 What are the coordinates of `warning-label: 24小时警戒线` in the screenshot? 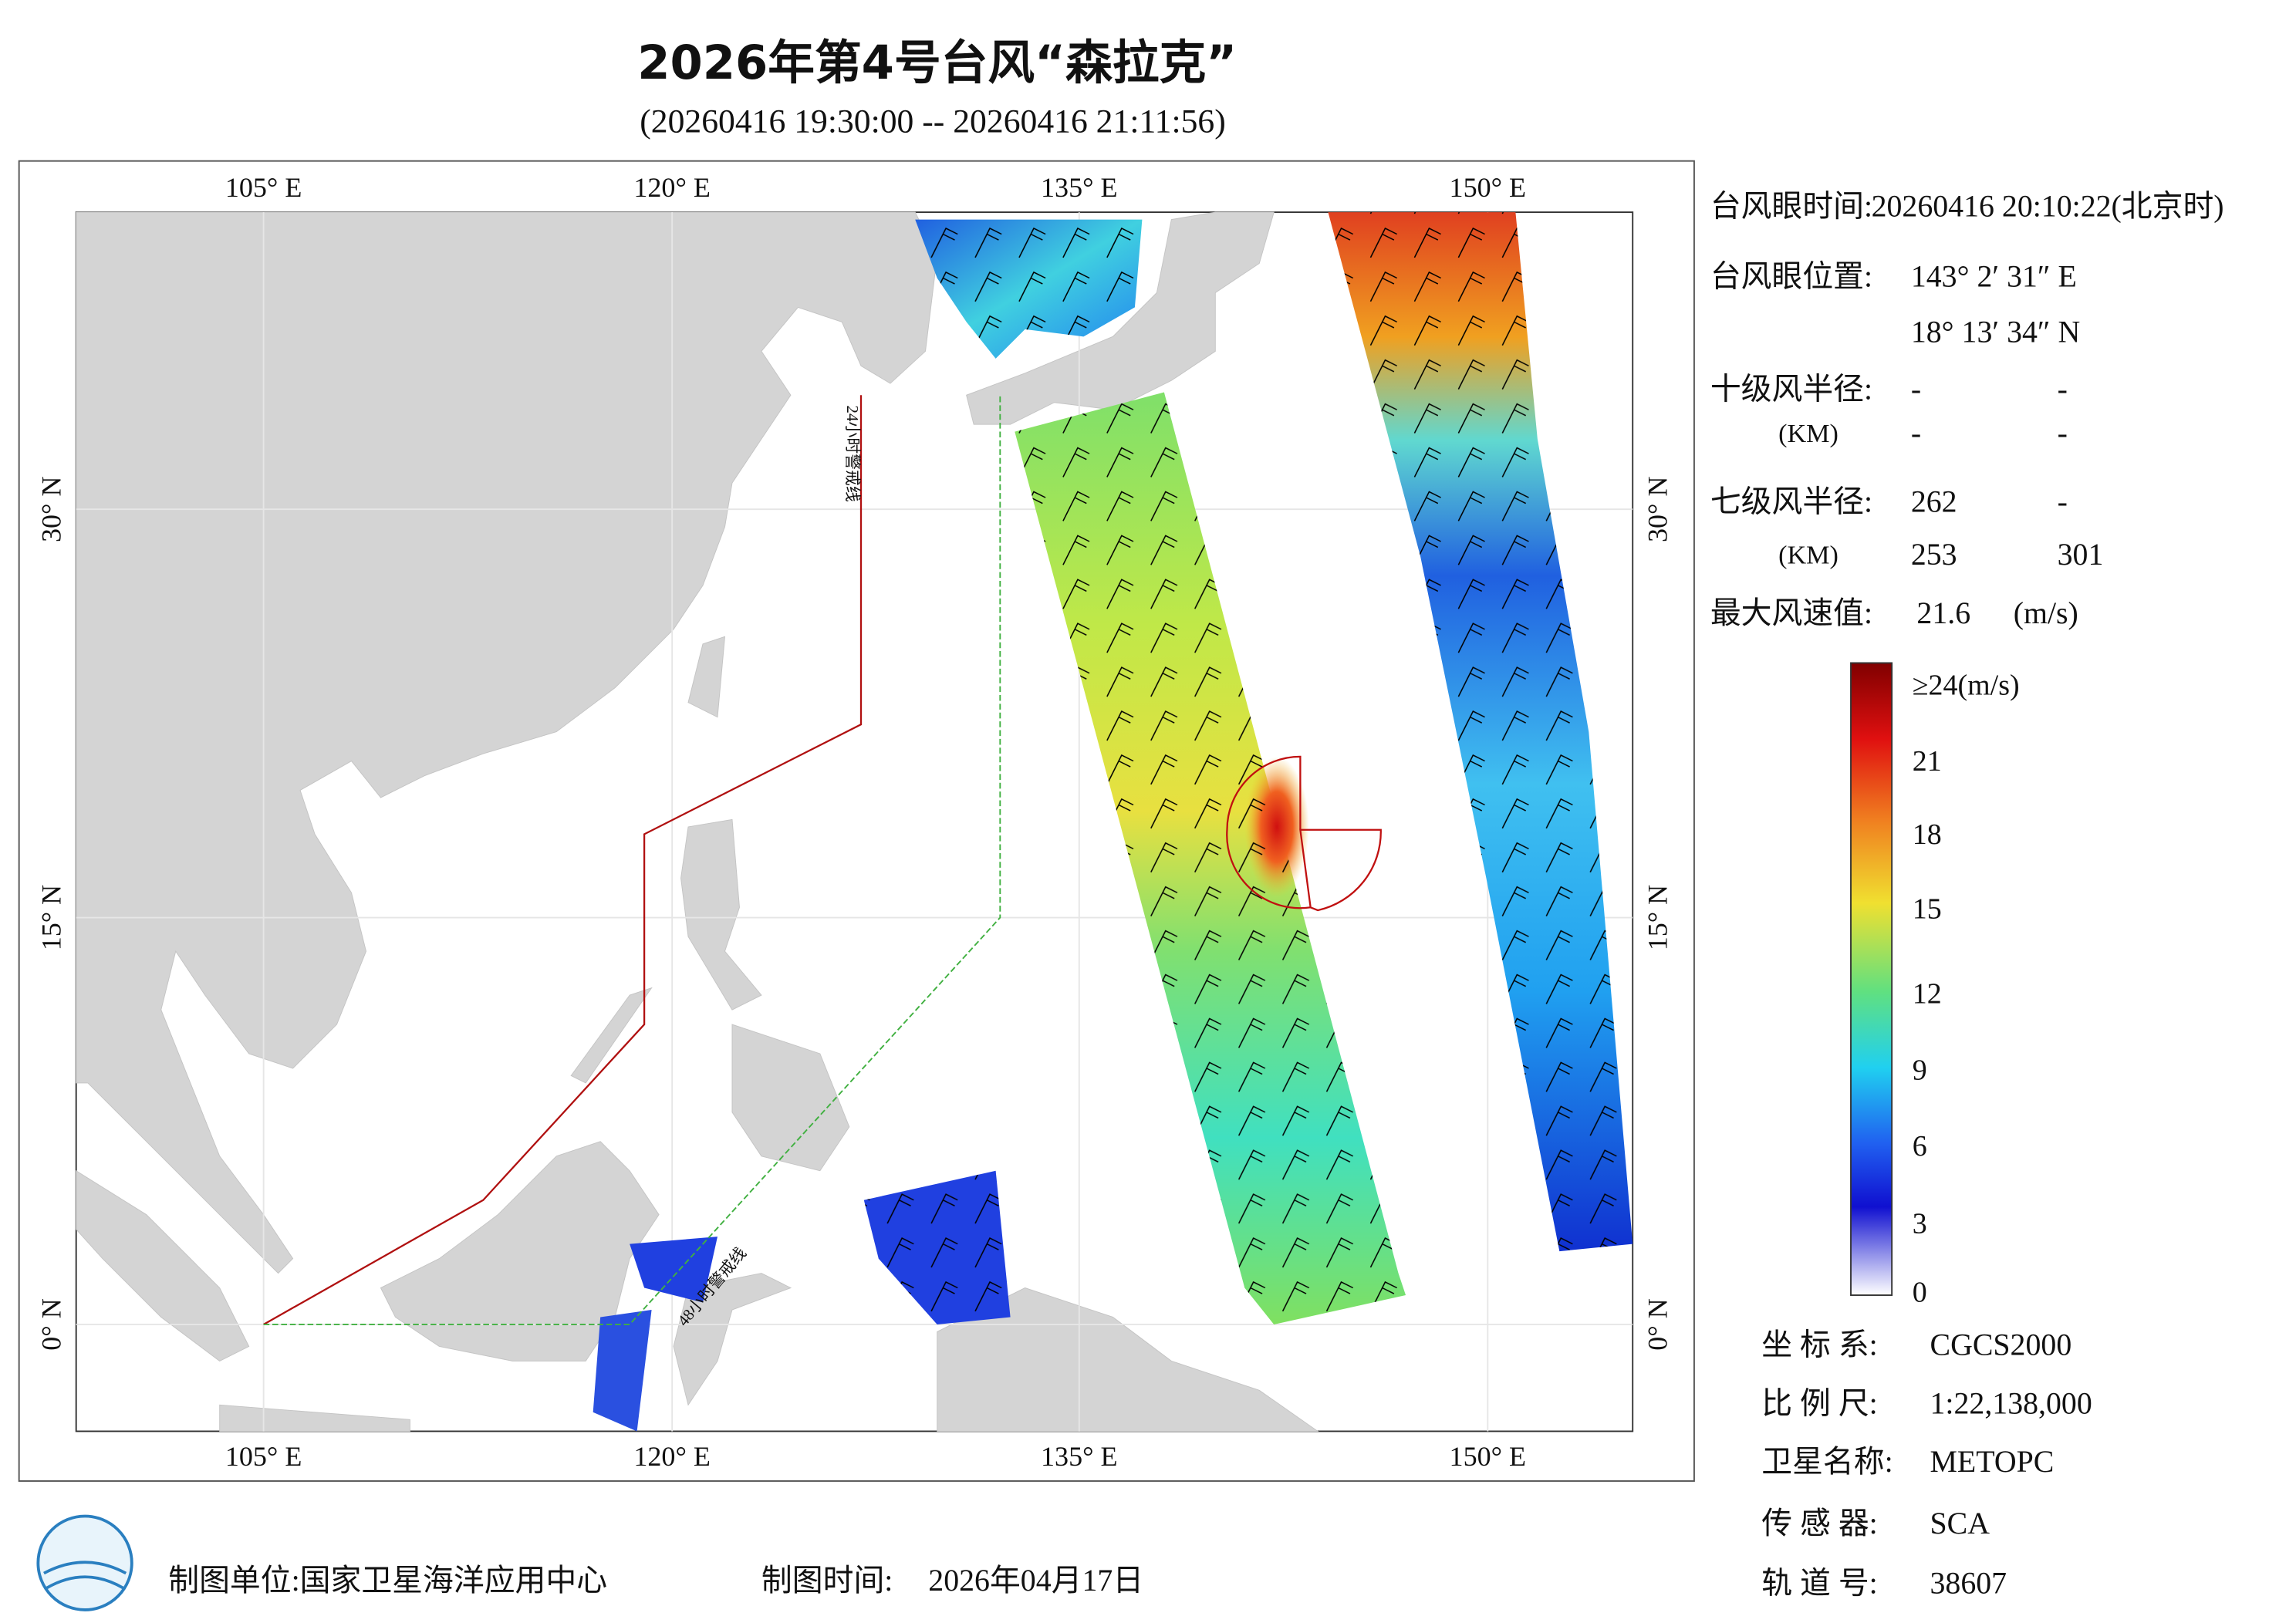 It's located at (852, 454).